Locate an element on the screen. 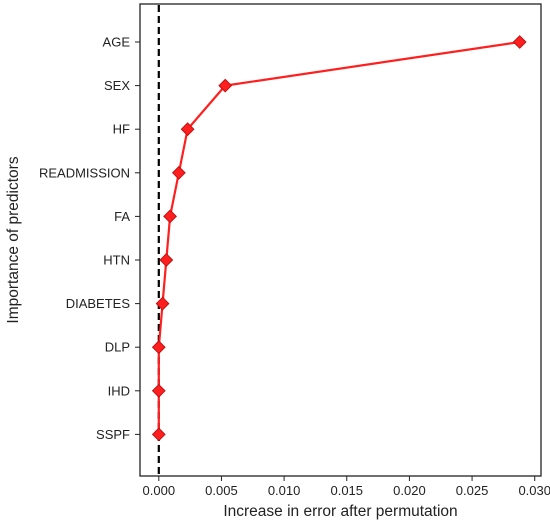 Image resolution: width=550 pixels, height=525 pixels. y-tick-label: DLP is located at coordinates (117, 347).